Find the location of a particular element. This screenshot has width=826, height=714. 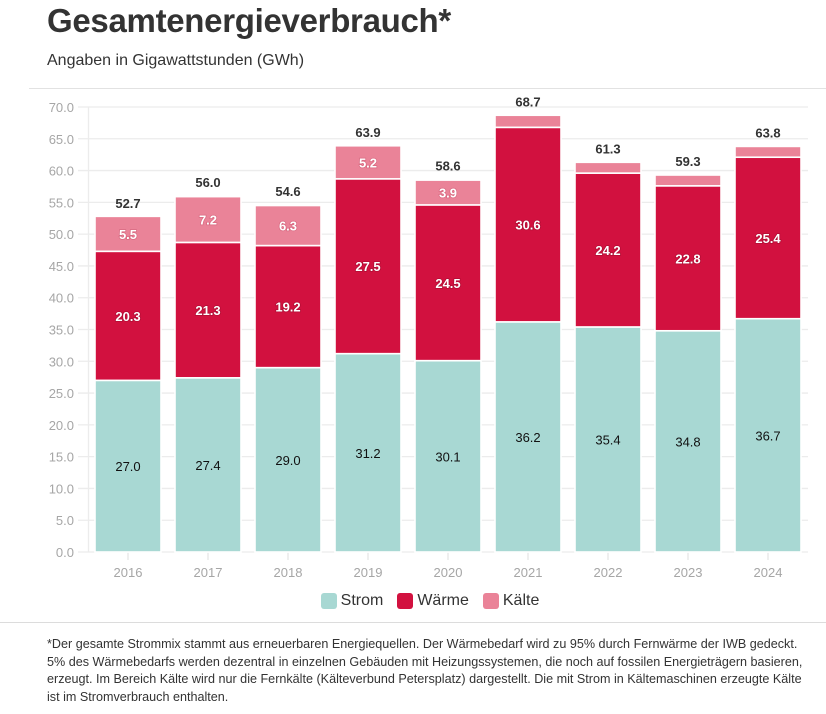

x-tick-label: 2019 is located at coordinates (368, 572).